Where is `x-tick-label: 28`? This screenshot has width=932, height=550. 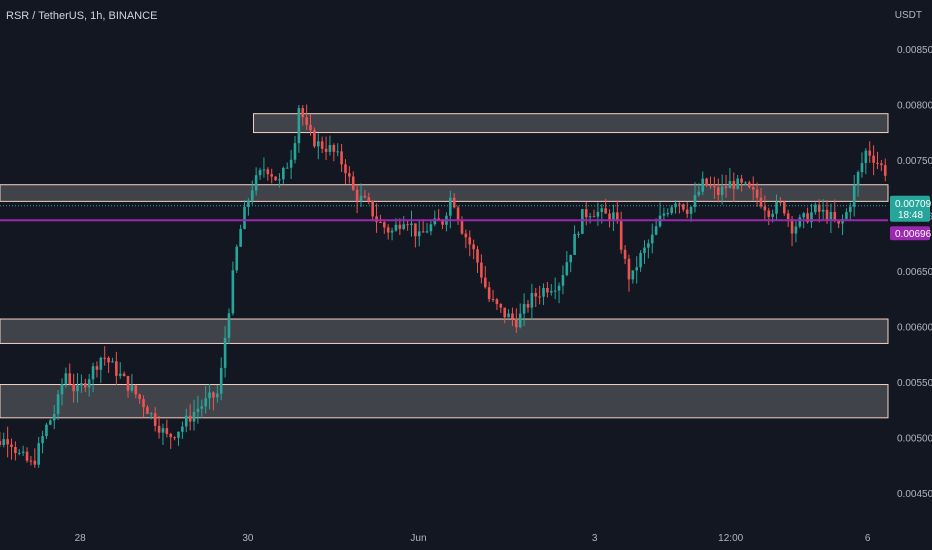 x-tick-label: 28 is located at coordinates (81, 538).